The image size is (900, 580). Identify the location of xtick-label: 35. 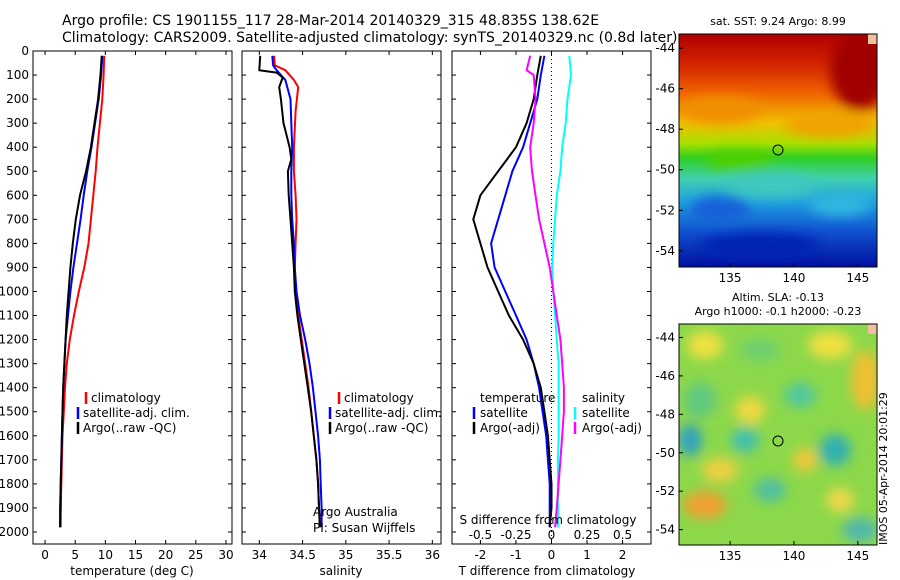
(345, 555).